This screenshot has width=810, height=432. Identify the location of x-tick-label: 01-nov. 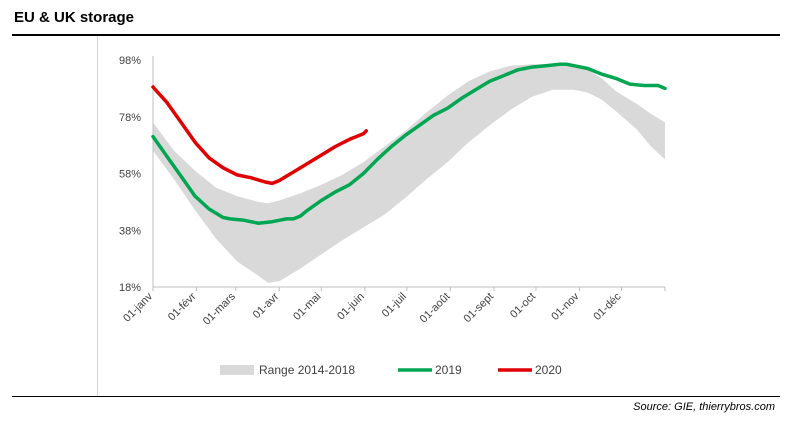
(565, 306).